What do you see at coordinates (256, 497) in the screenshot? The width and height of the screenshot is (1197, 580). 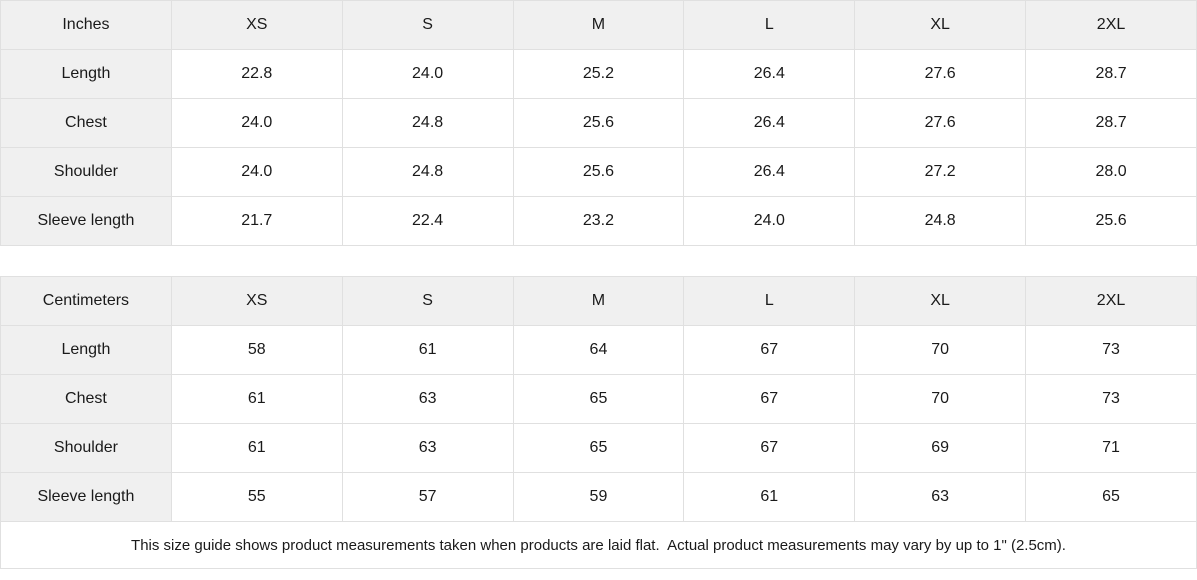 I see `measurement-value-cell: 55` at bounding box center [256, 497].